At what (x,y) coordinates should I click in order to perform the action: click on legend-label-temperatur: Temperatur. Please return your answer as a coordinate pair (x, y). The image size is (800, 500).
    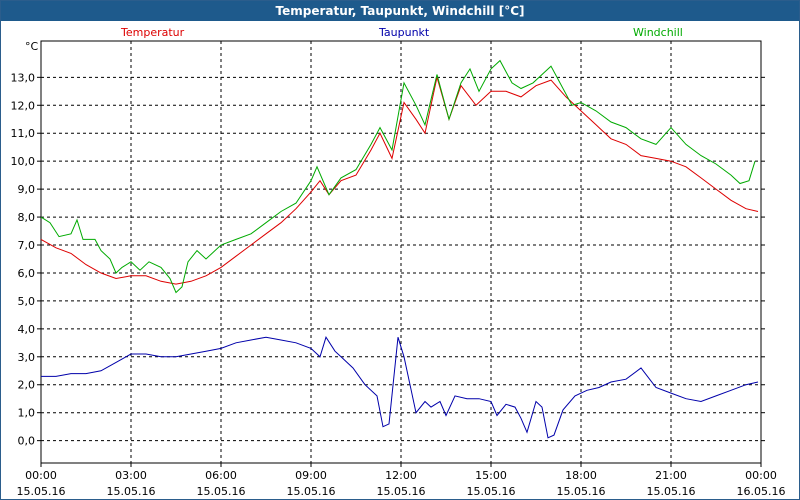
    Looking at the image, I should click on (153, 32).